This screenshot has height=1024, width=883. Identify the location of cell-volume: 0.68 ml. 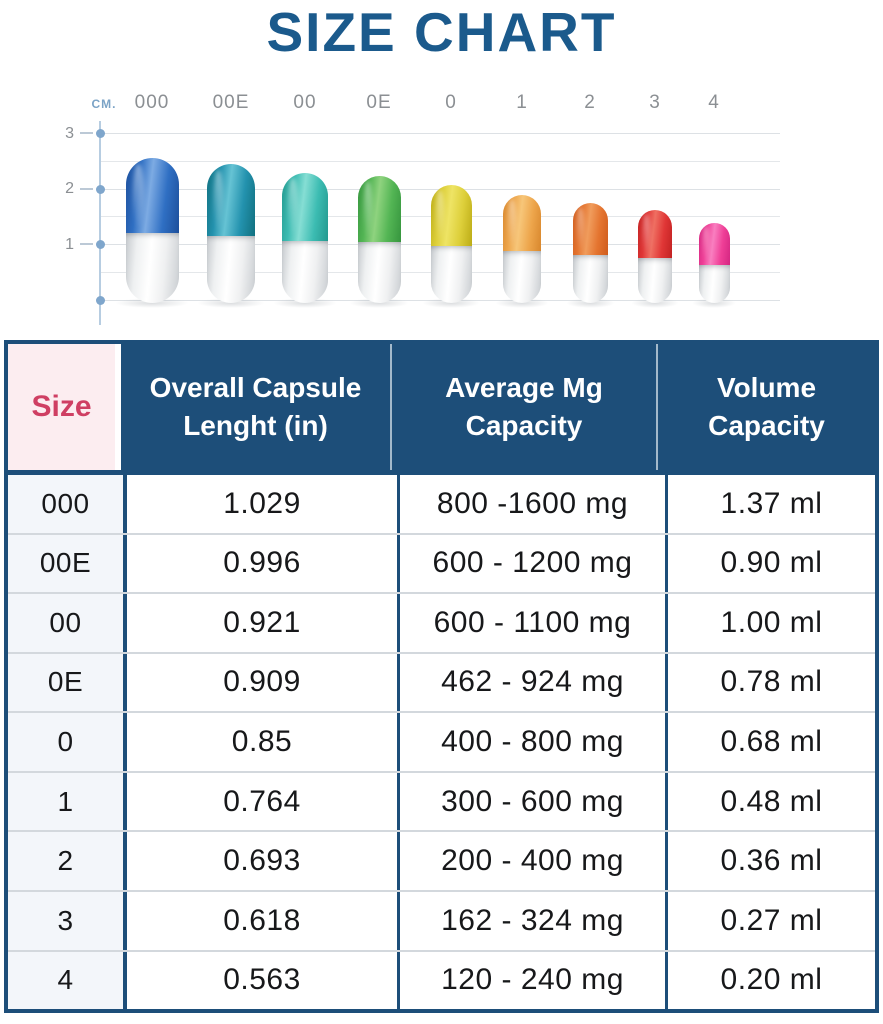
(771, 742).